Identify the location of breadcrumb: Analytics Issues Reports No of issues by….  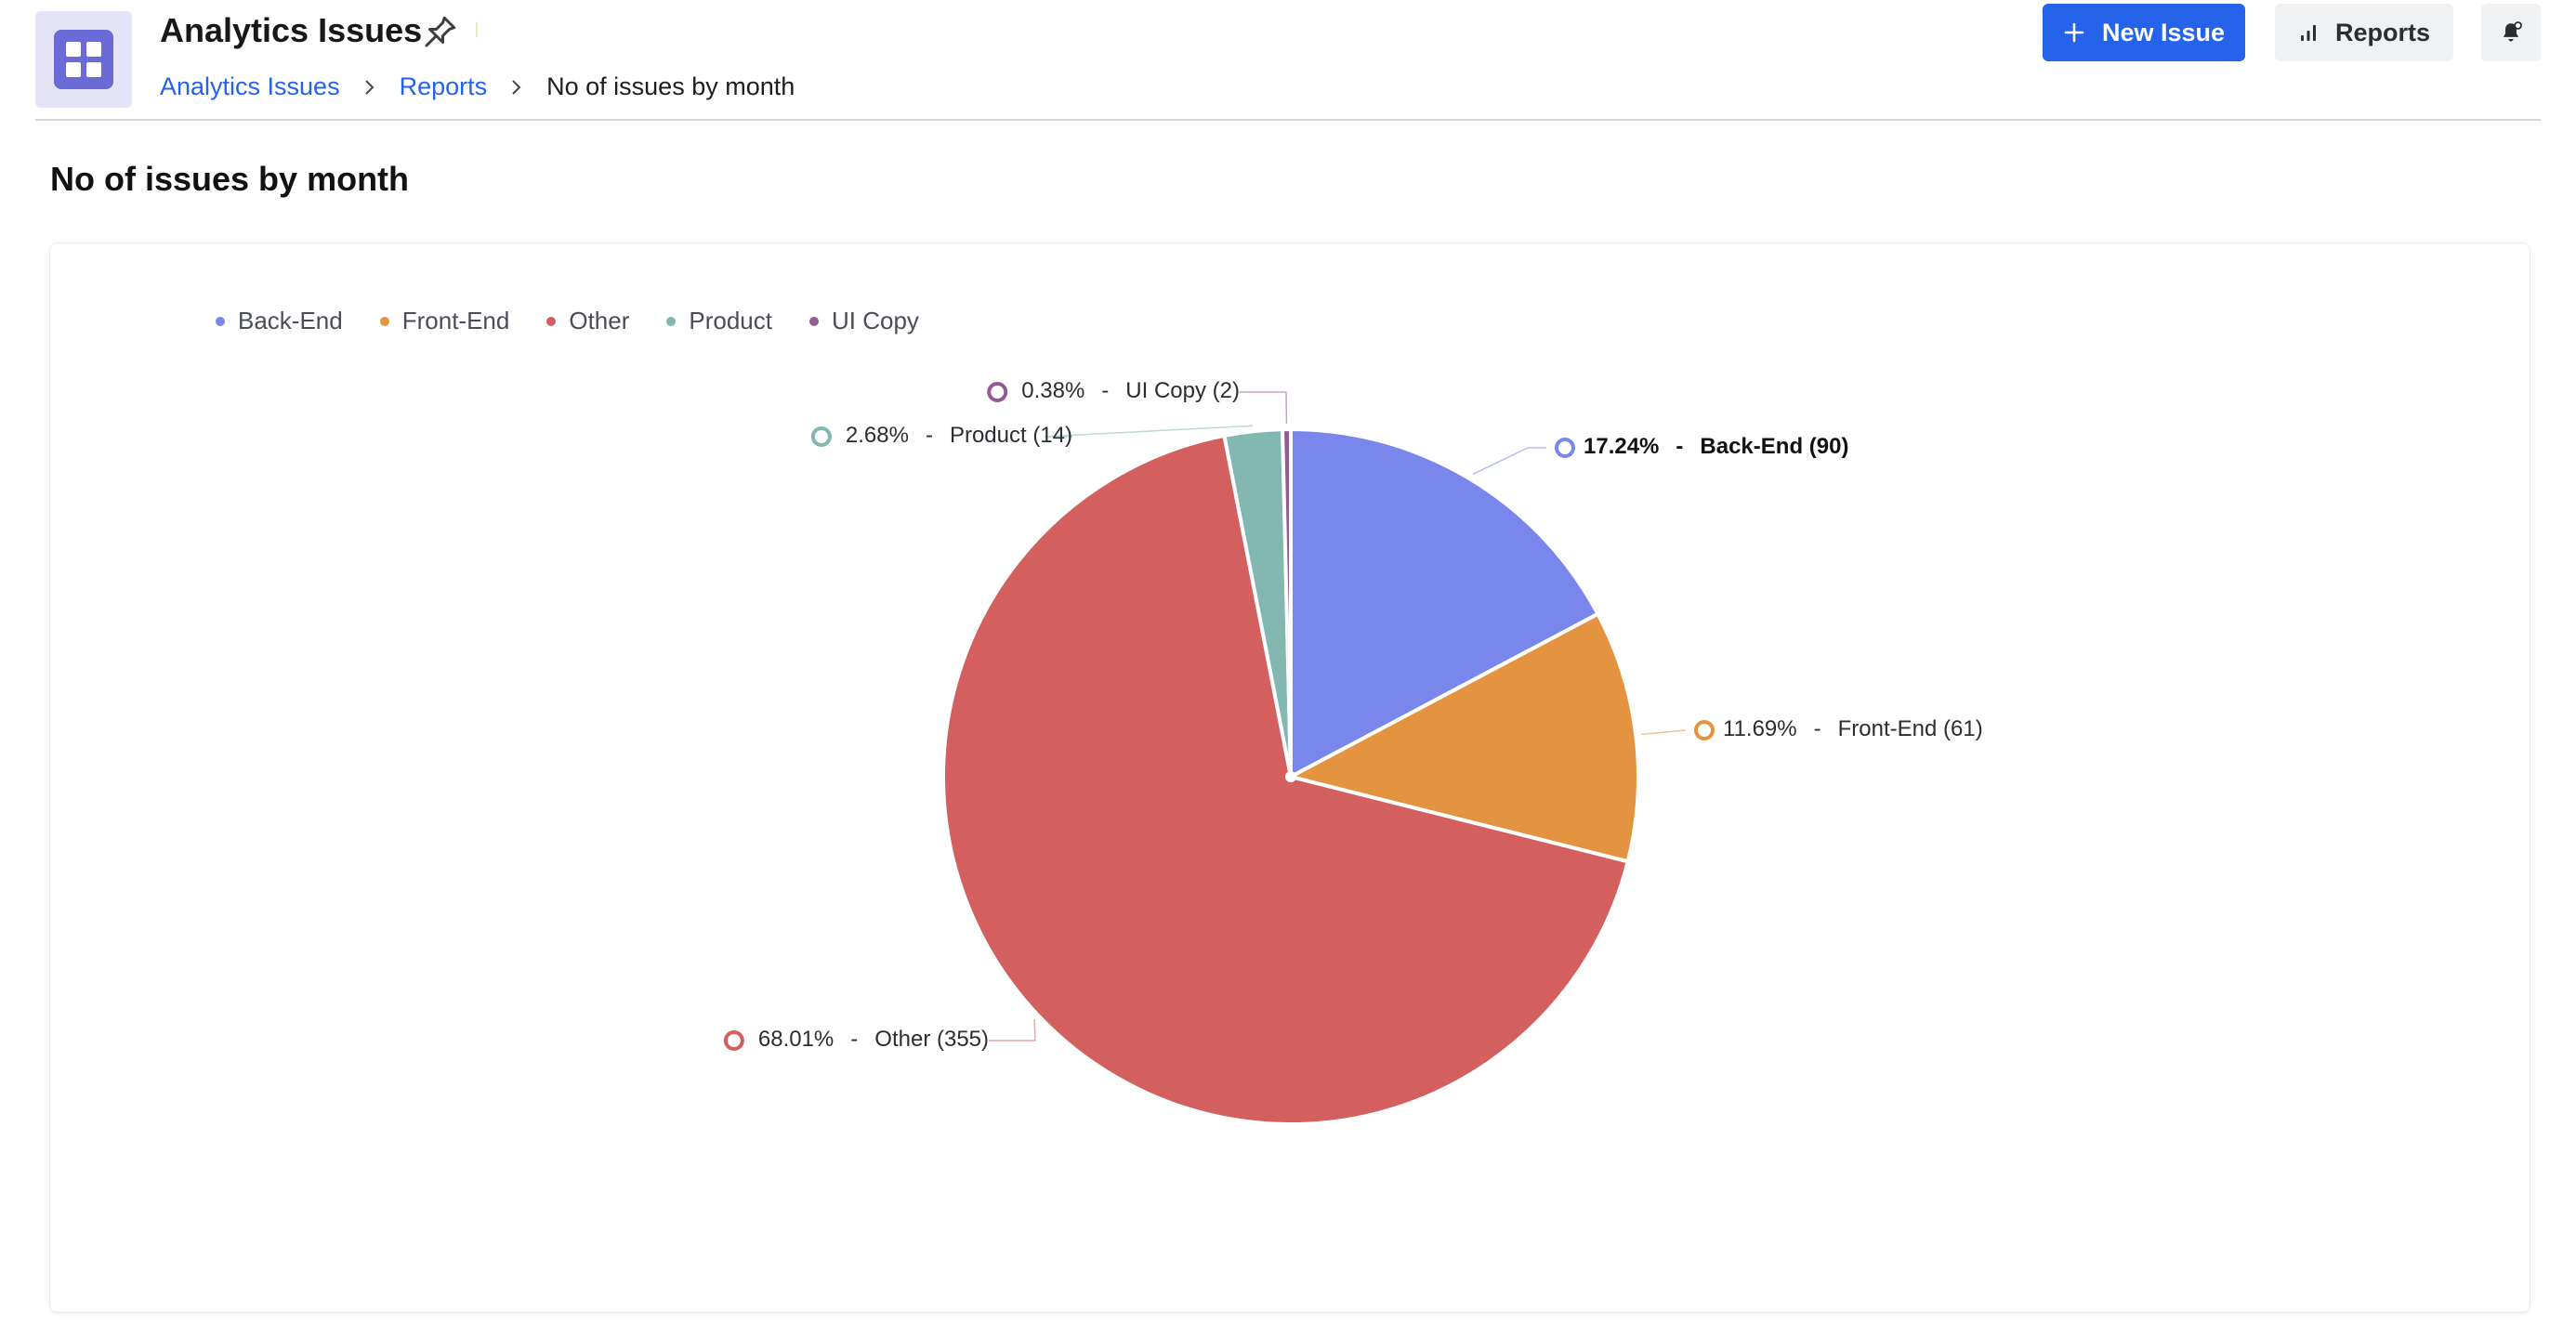
(477, 87).